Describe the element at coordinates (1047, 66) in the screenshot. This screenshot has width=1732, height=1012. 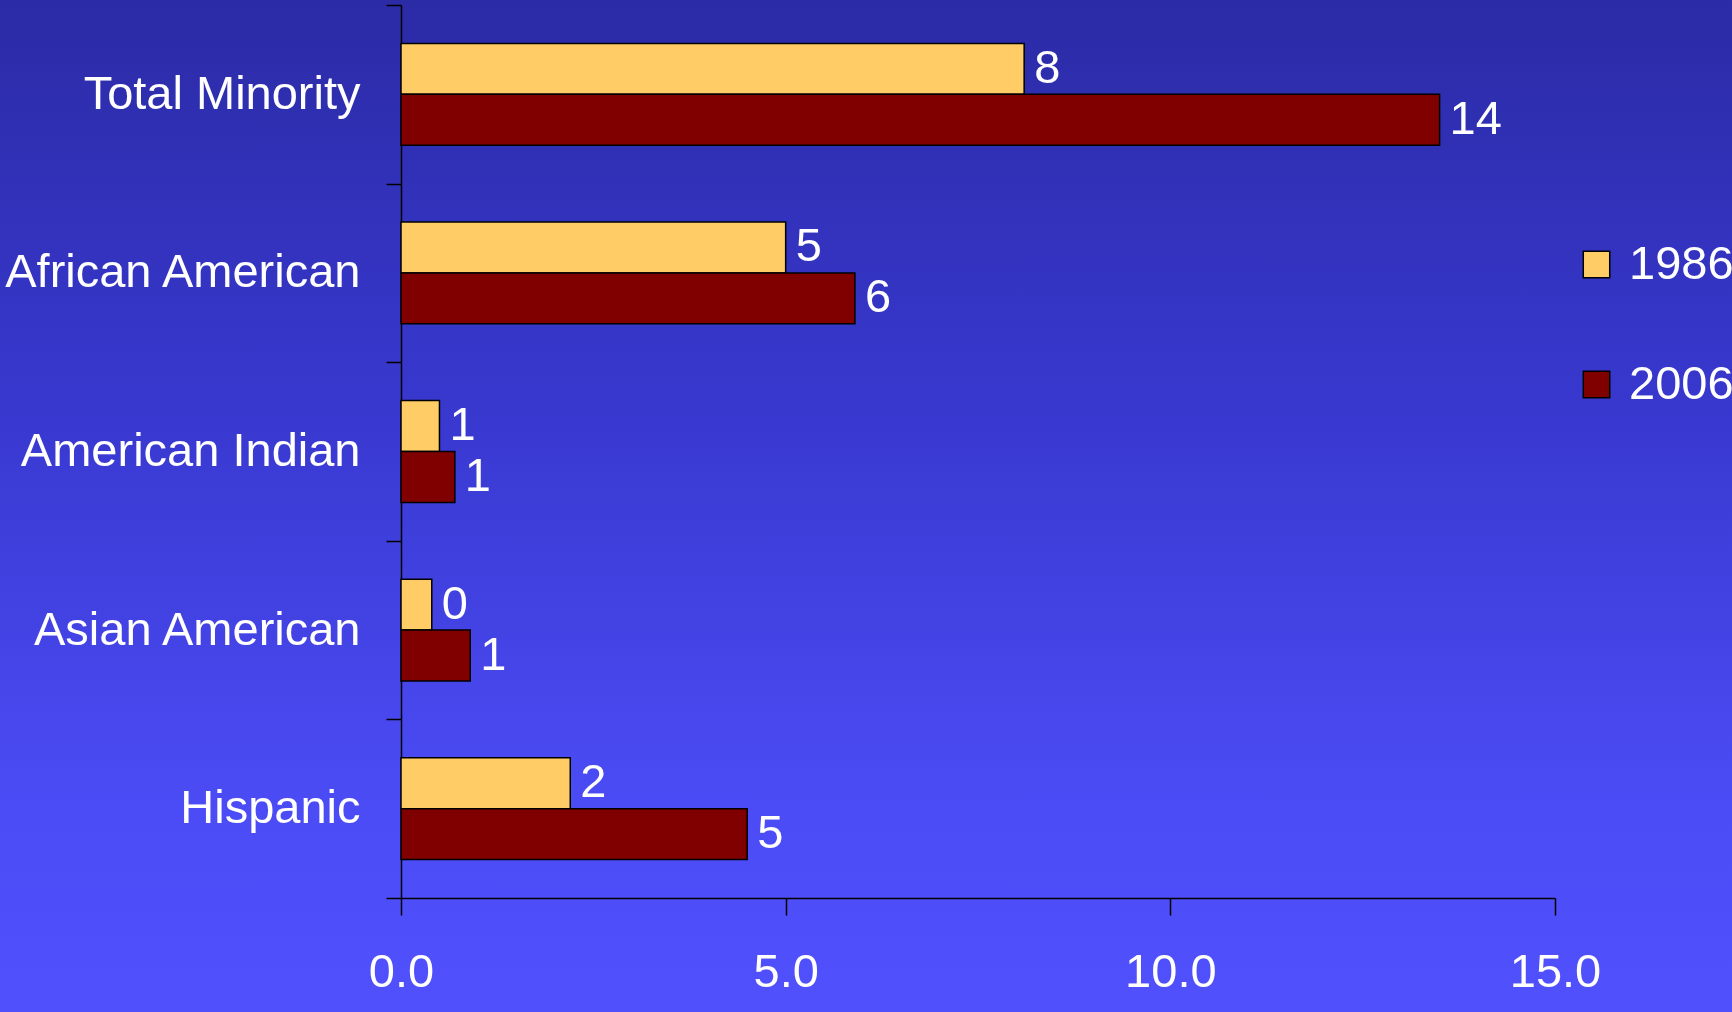
I see `data-label: 8` at that location.